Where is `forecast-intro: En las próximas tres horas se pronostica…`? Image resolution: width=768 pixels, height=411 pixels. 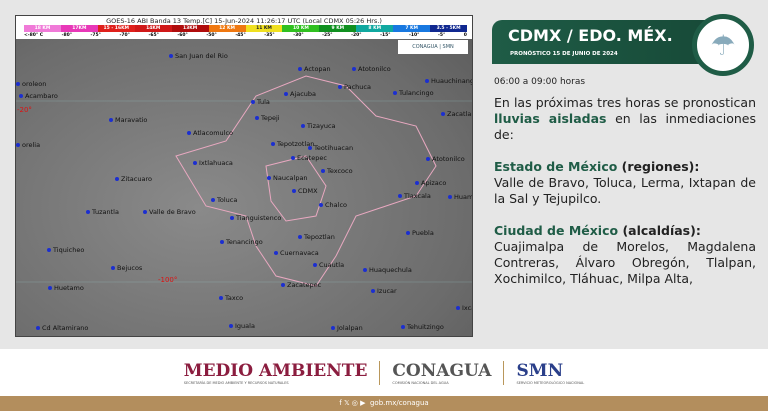
forecast-intro: En las próximas tres horas se pronostica… is located at coordinates (625, 119).